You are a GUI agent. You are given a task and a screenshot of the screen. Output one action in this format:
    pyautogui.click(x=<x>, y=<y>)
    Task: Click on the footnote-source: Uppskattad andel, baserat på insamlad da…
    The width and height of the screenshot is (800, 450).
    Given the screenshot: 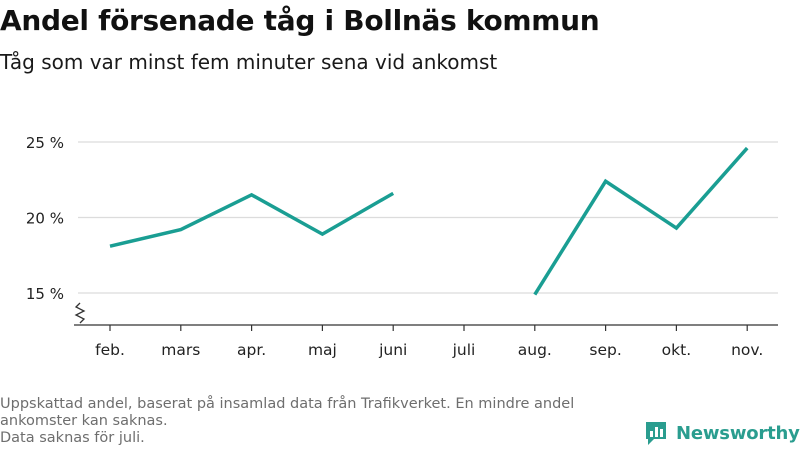 What is the action you would take?
    pyautogui.click(x=287, y=412)
    